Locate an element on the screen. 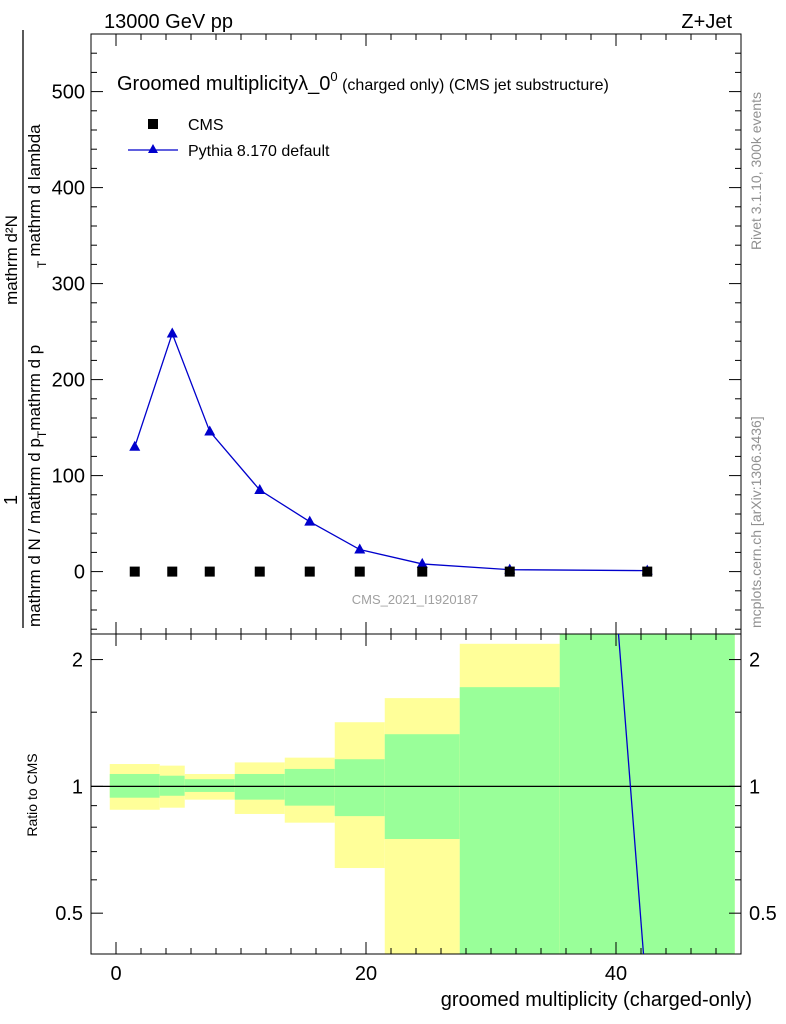 The image size is (786, 1024). x-tick-label: 0 is located at coordinates (115, 974).